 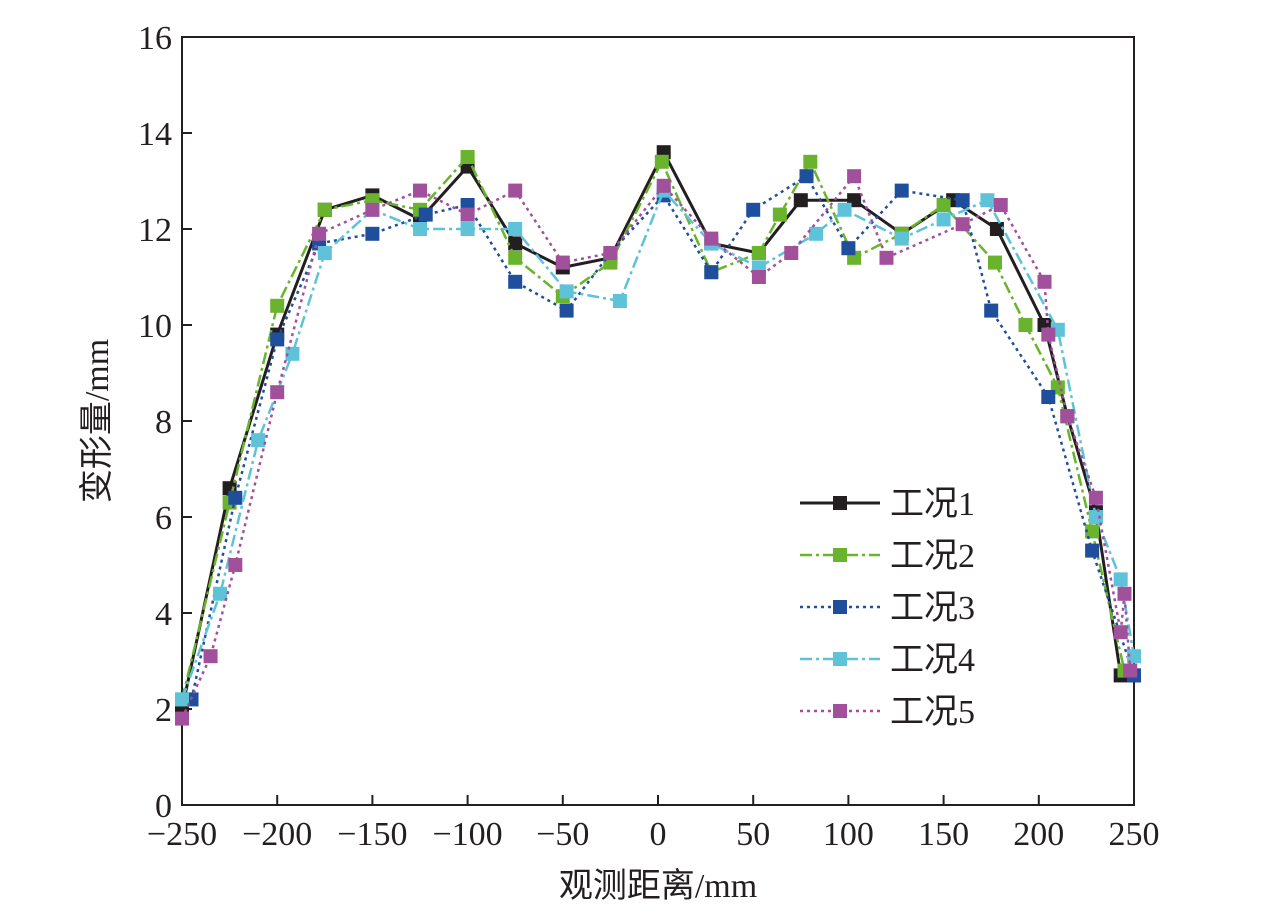 I want to click on y-tick-label: 2, so click(x=163, y=710).